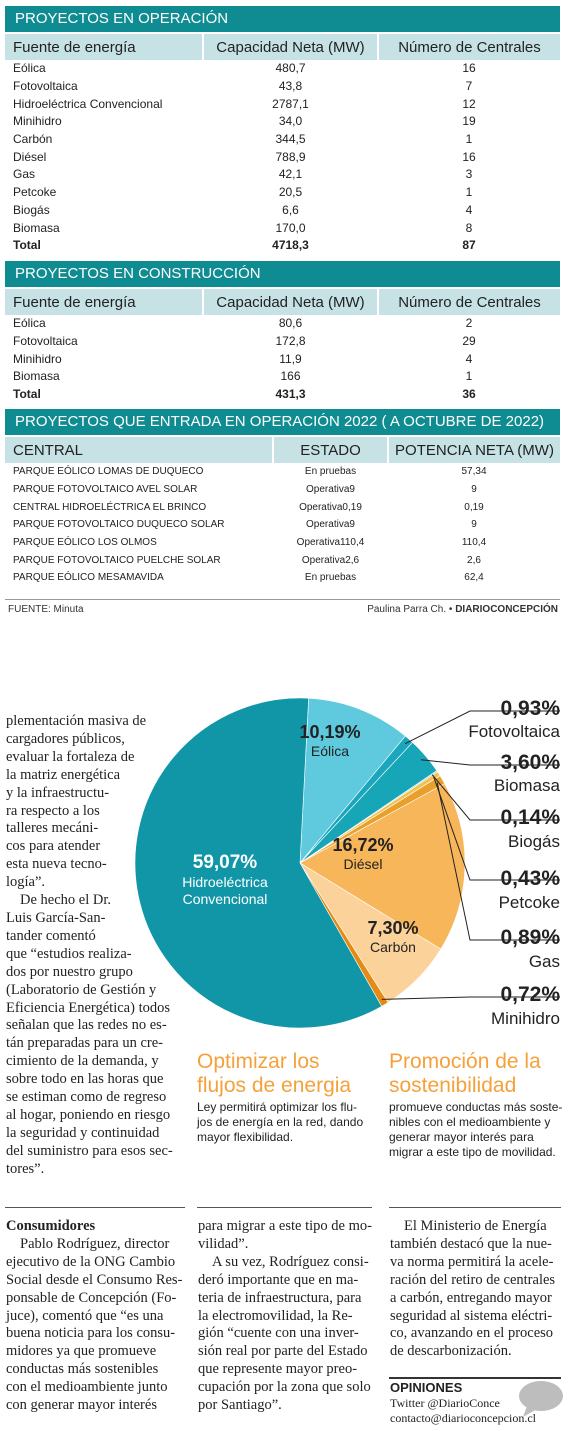 This screenshot has height=1431, width=568. Describe the element at coordinates (330, 525) in the screenshot. I see `table-cell: Operativa9` at that location.